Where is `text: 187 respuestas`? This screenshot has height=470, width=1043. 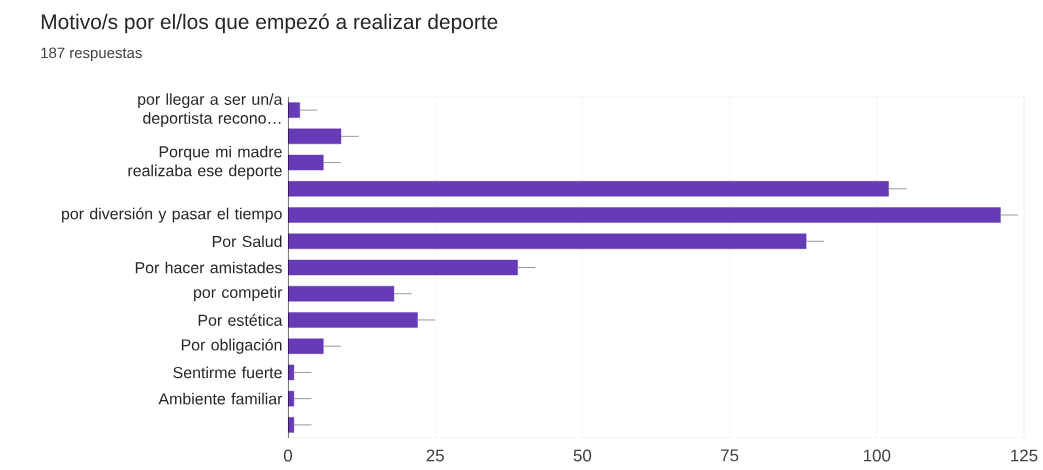
text: 187 respuestas is located at coordinates (91, 54).